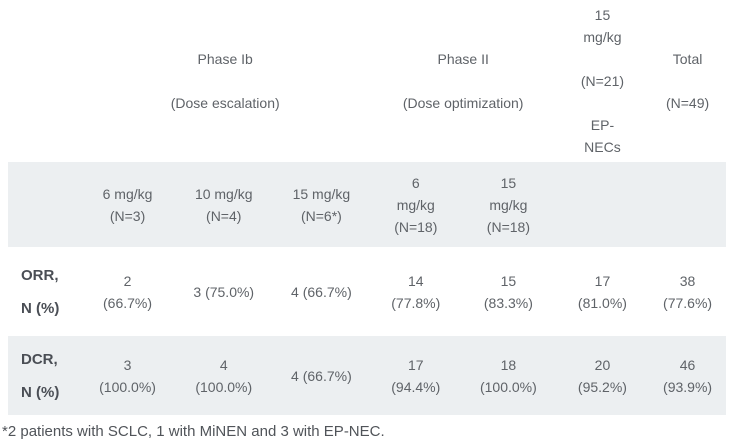 The height and width of the screenshot is (444, 732). Describe the element at coordinates (223, 204) in the screenshot. I see `dose-header-10mgkg-n4-cell: 10 mg/kg (N=4)` at that location.